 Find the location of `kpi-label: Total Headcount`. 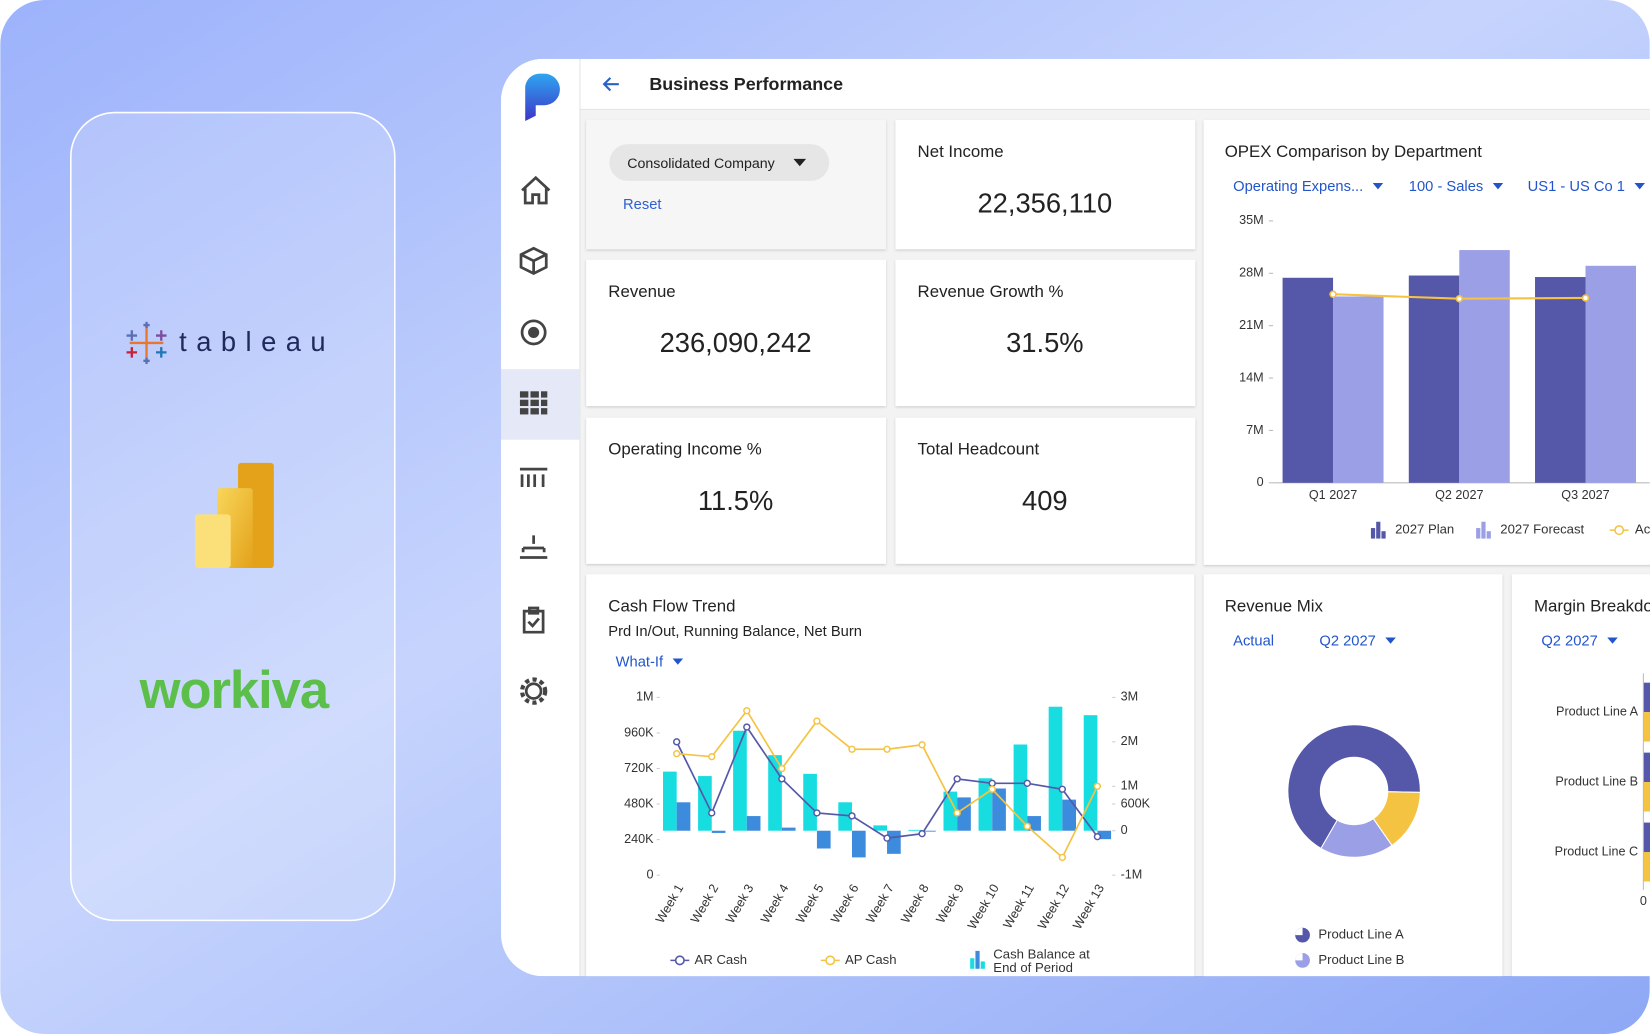

kpi-label: Total Headcount is located at coordinates (979, 449).